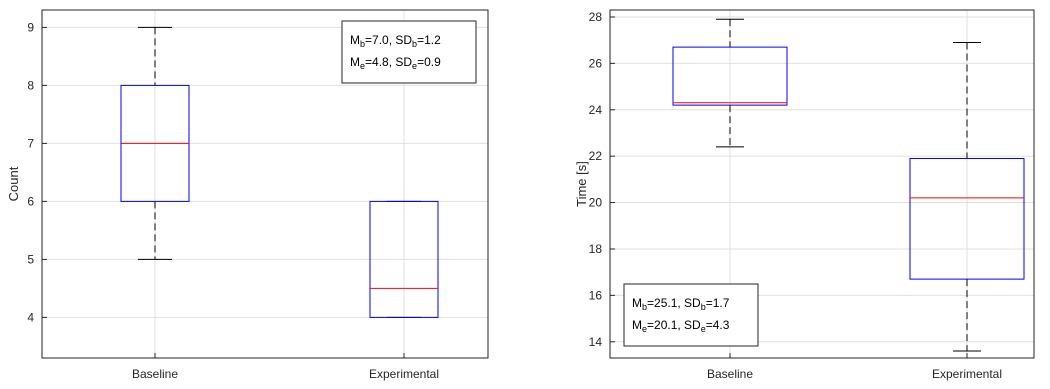 Image resolution: width=1050 pixels, height=389 pixels. Describe the element at coordinates (718, 303) in the screenshot. I see `annotation-text: =1.7` at that location.